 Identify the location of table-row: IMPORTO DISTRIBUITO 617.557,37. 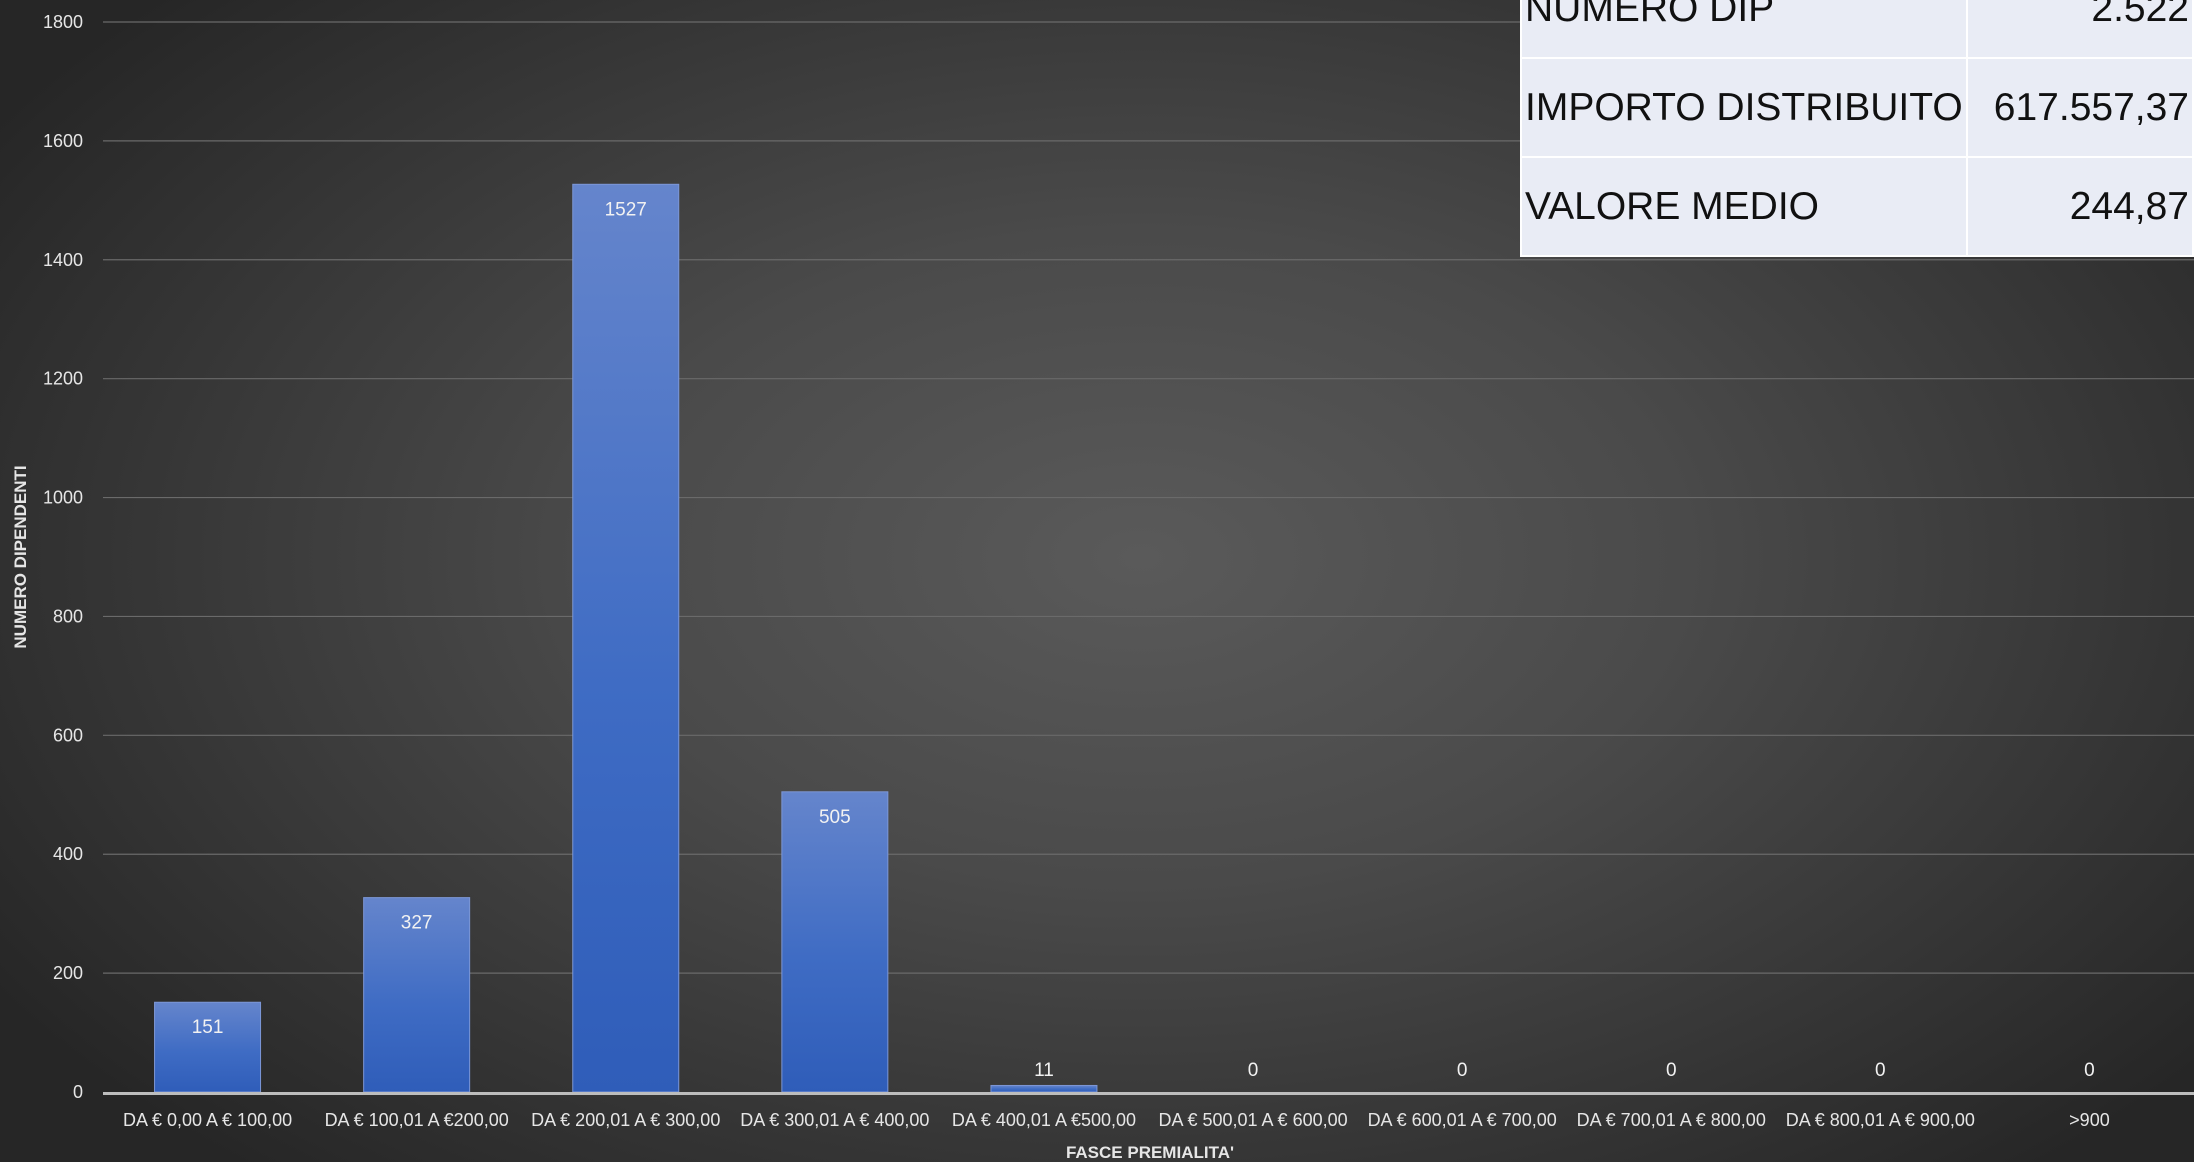
(1857, 107).